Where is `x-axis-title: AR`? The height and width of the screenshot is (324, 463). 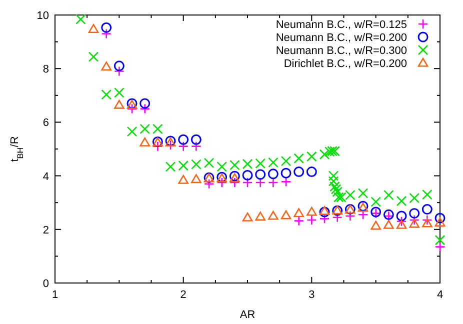
x-axis-title: AR is located at coordinates (248, 315).